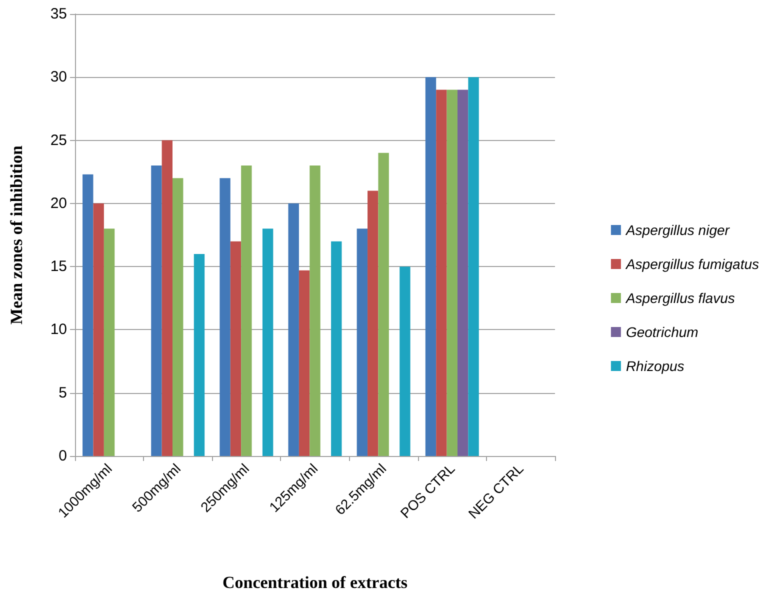 The image size is (774, 596). Describe the element at coordinates (62, 456) in the screenshot. I see `y-tick-label: 0` at that location.